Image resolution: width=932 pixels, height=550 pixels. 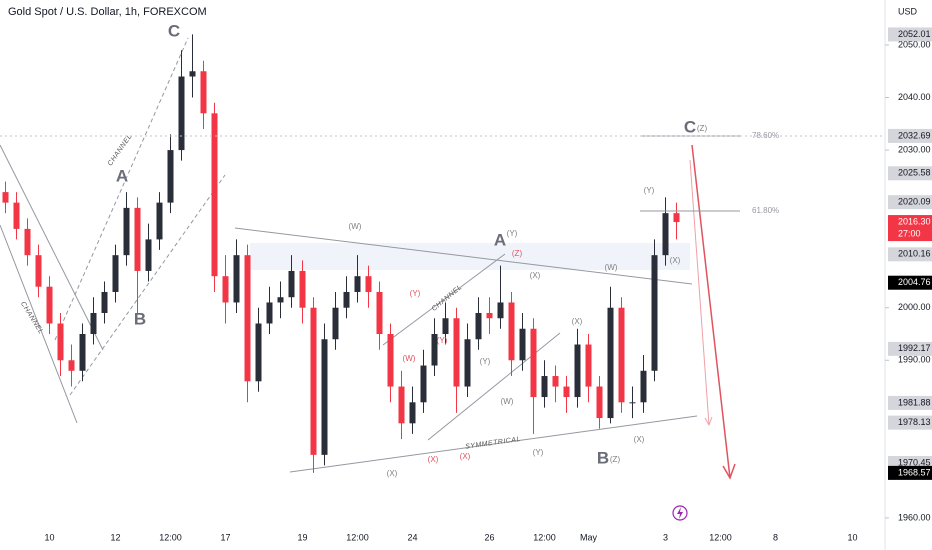 I want to click on wave-label: A, so click(x=122, y=175).